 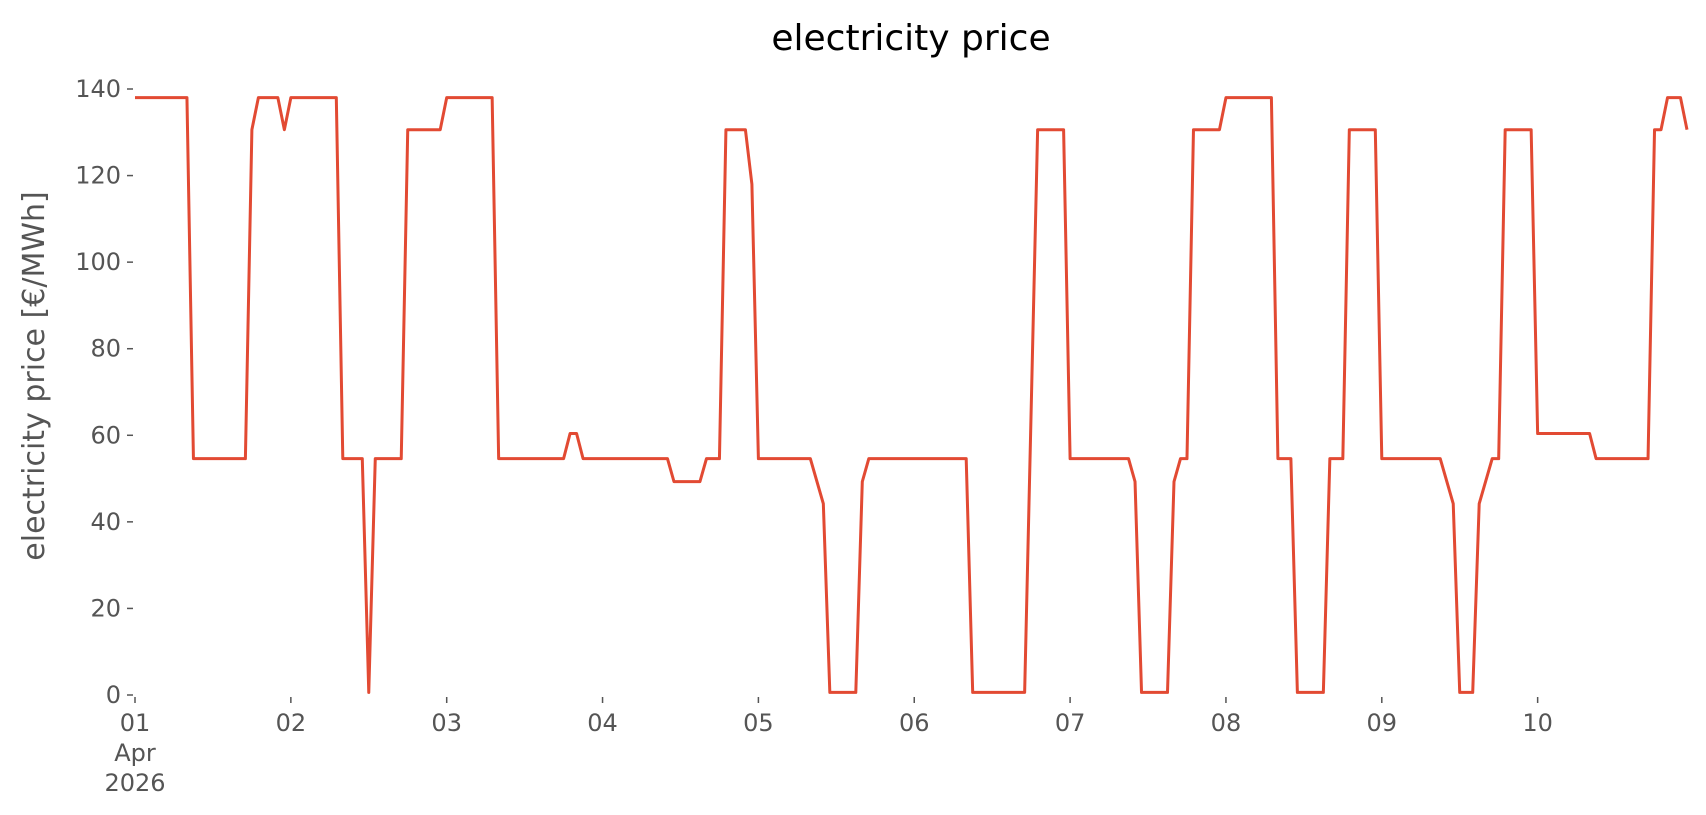 What do you see at coordinates (910, 38) in the screenshot?
I see `chart-title: electricity price` at bounding box center [910, 38].